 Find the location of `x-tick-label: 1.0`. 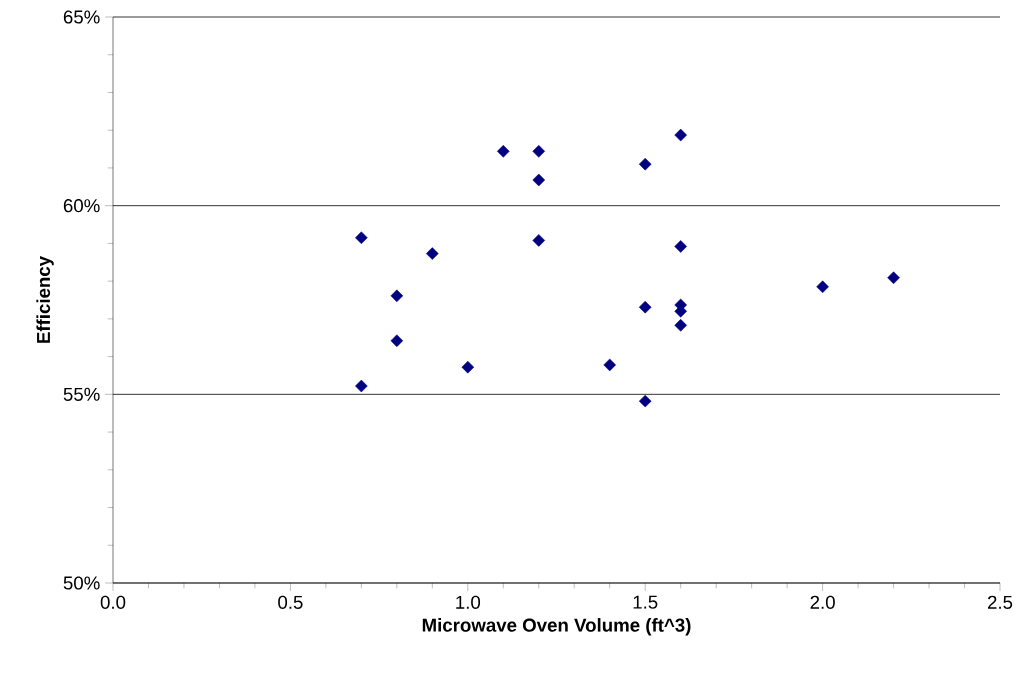

x-tick-label: 1.0 is located at coordinates (468, 602).